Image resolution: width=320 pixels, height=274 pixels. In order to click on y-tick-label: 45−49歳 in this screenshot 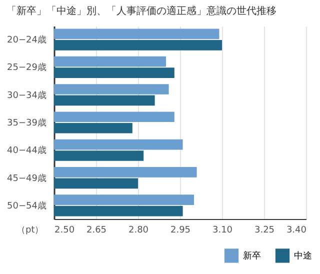, I will do `click(26, 178)`.